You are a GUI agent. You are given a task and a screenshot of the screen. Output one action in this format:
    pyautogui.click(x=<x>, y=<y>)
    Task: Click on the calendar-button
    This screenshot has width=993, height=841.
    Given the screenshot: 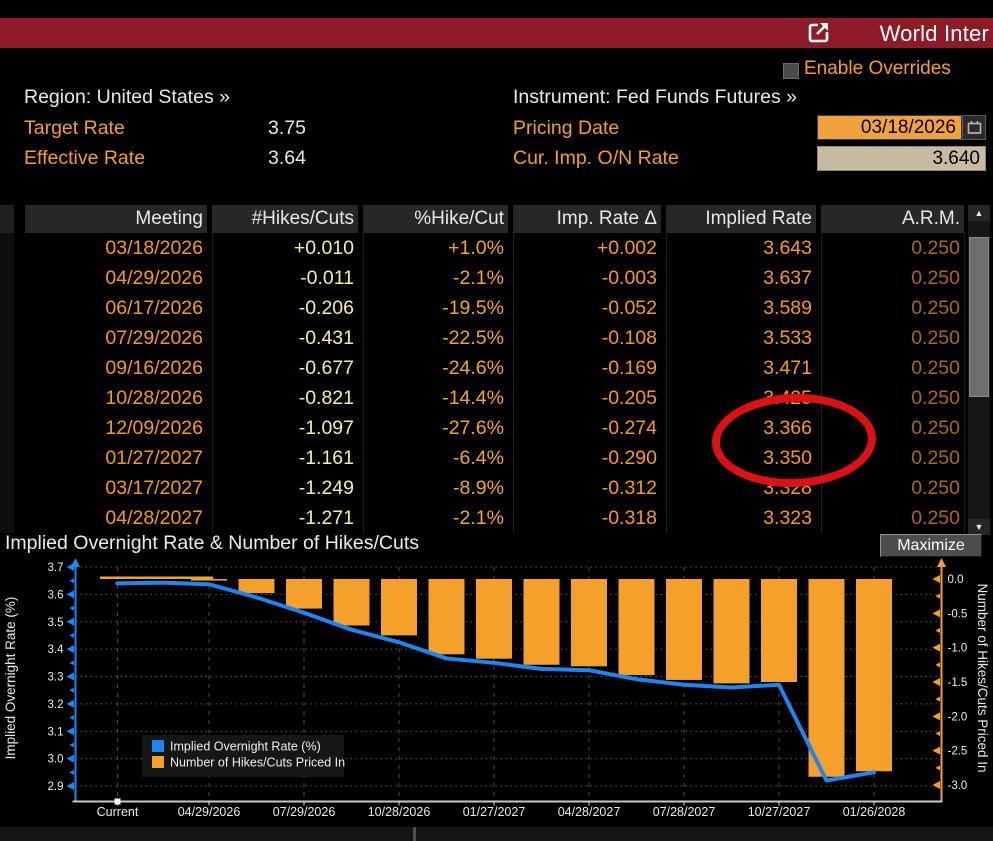 What is the action you would take?
    pyautogui.click(x=974, y=127)
    